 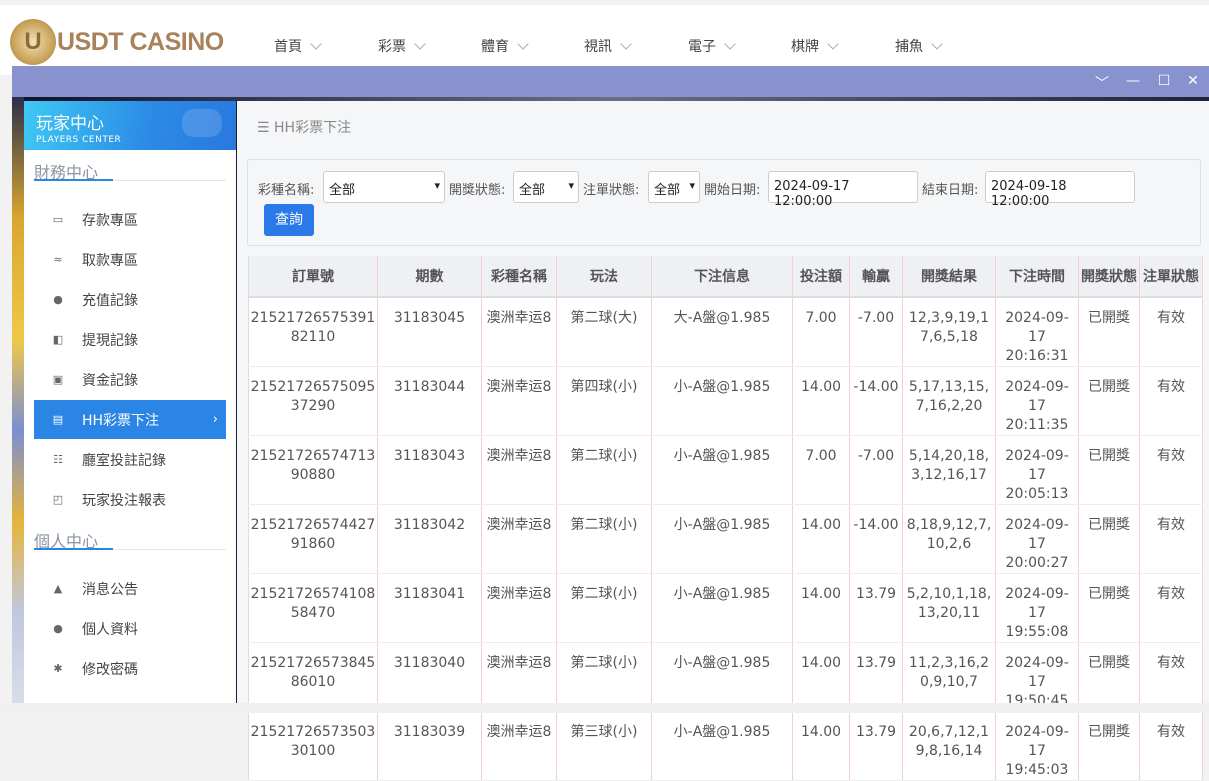 What do you see at coordinates (263, 128) in the screenshot?
I see `menu-icon: ☰` at bounding box center [263, 128].